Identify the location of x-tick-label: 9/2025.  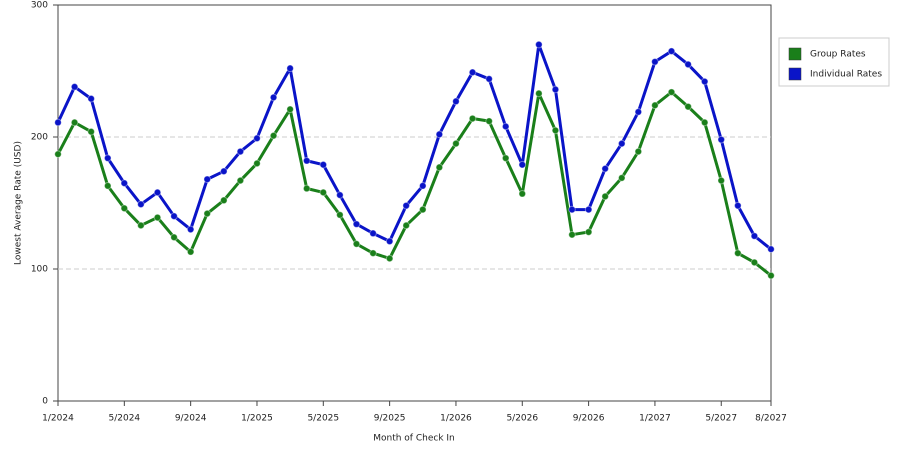
(390, 419).